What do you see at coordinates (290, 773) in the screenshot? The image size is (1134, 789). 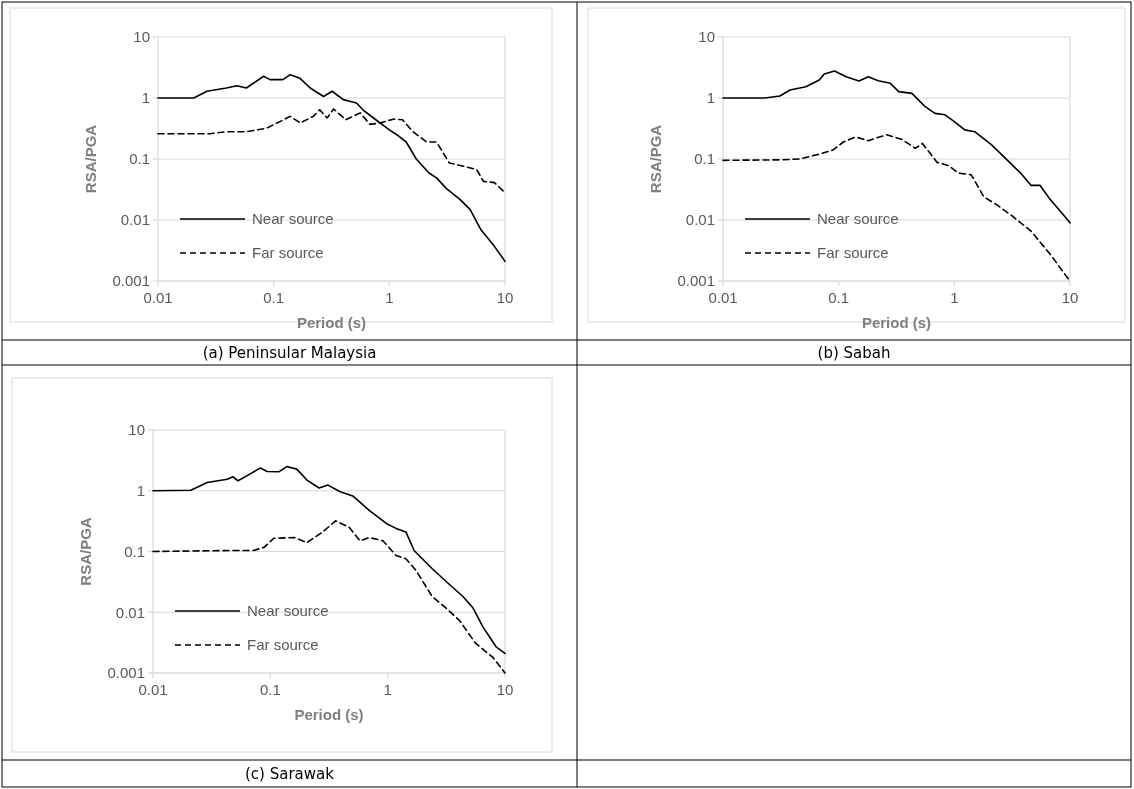 I see `text: (c) Sarawak` at bounding box center [290, 773].